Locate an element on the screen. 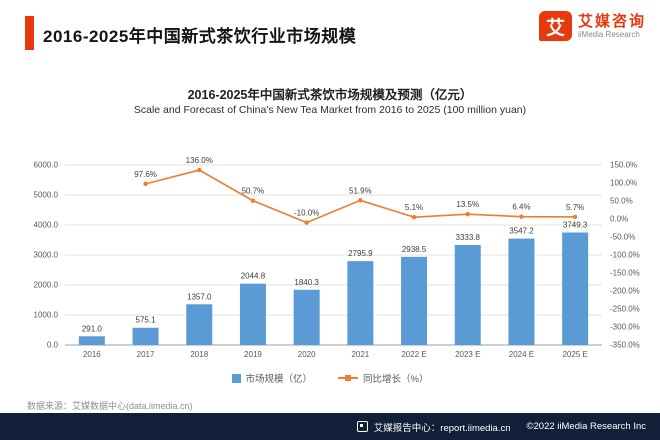 The width and height of the screenshot is (660, 440). right-axis-tick: 0.0% is located at coordinates (619, 219).